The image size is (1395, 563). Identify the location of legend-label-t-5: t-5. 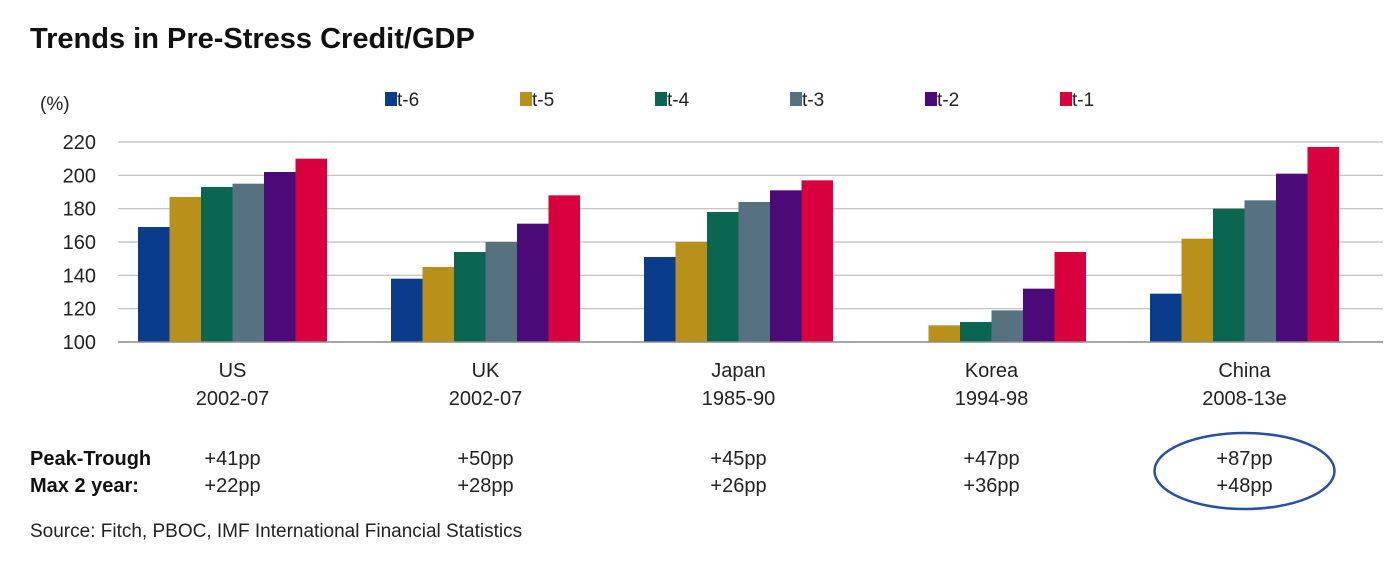
(543, 100).